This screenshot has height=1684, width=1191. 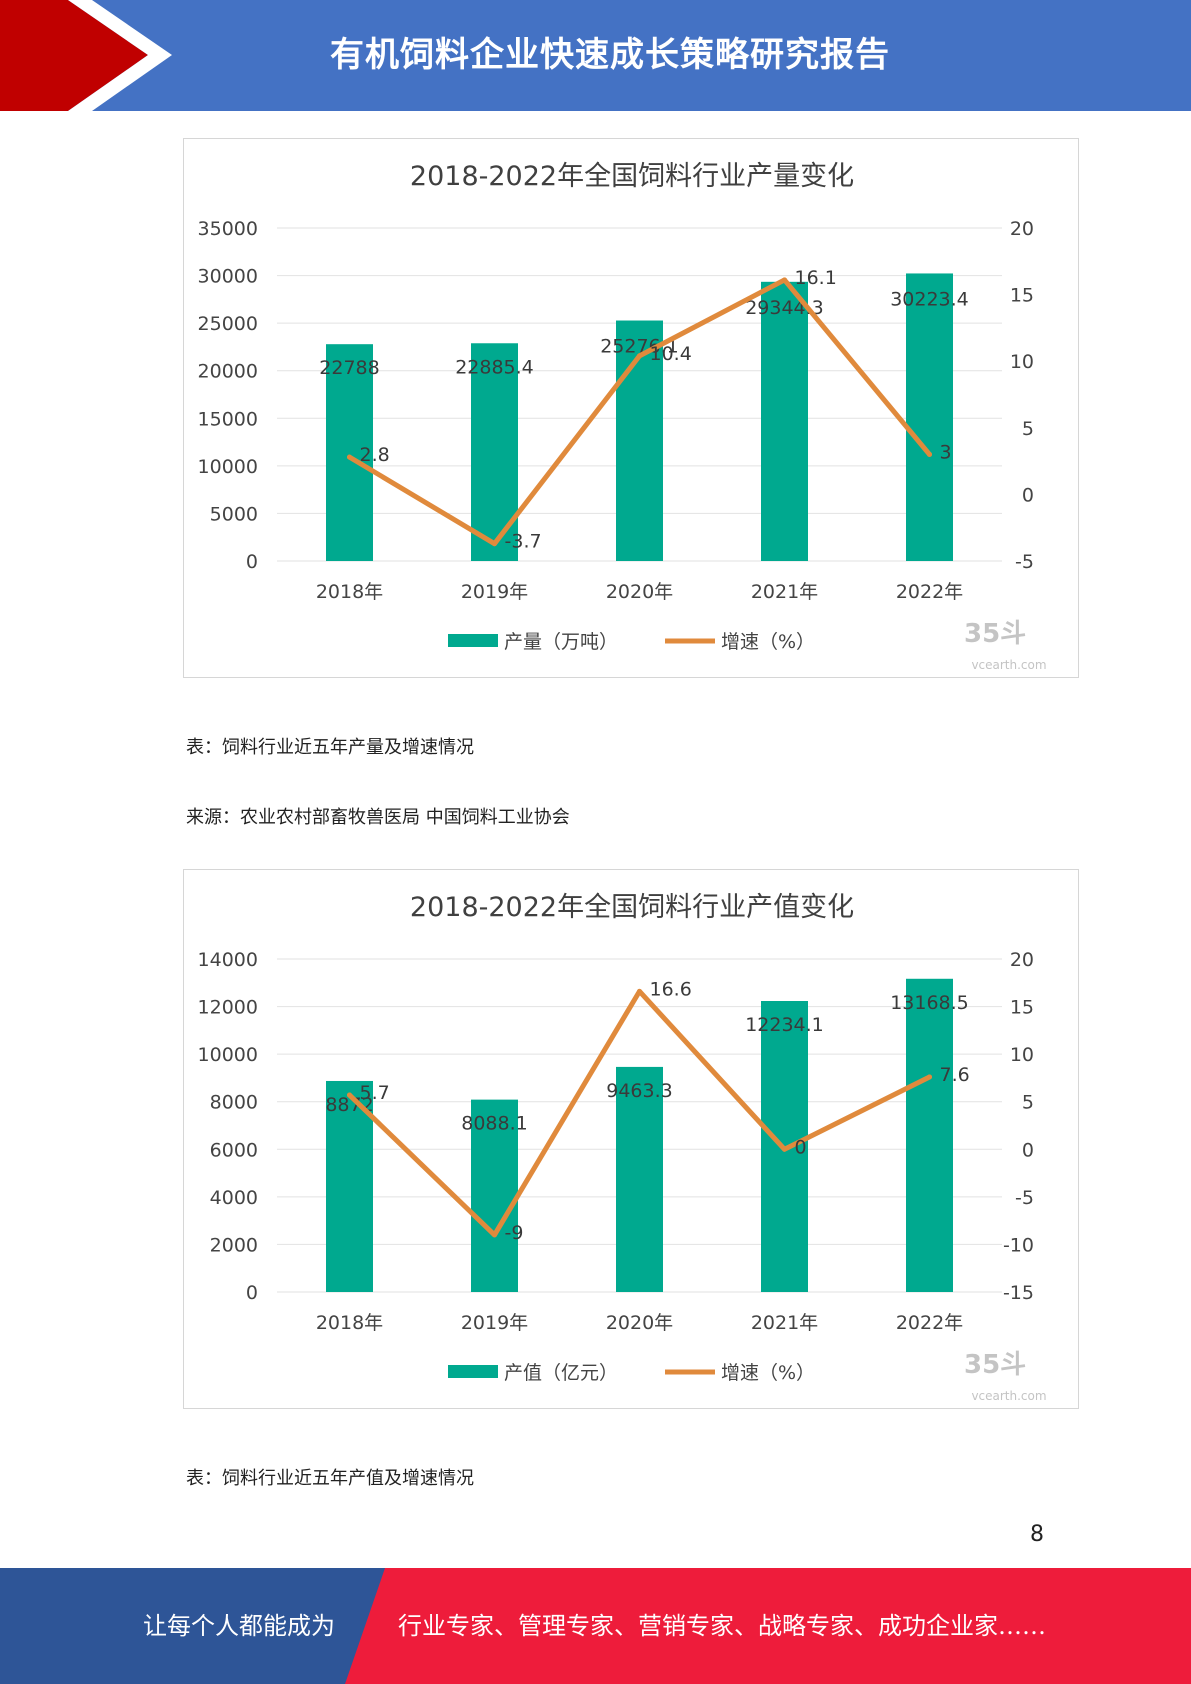 What do you see at coordinates (816, 278) in the screenshot?
I see `chart1-growth-data-label: 16.1` at bounding box center [816, 278].